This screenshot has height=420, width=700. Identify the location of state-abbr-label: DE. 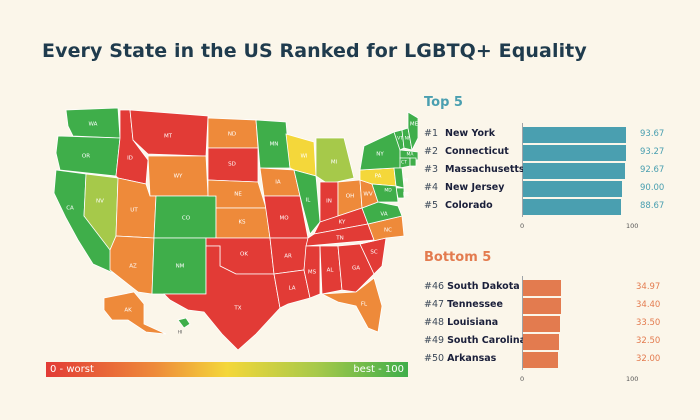
(406, 195).